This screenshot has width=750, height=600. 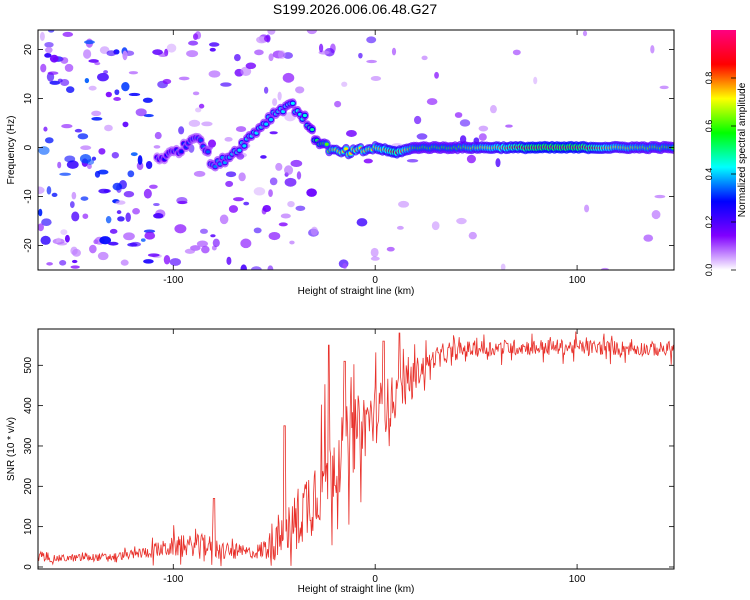 I want to click on y-tick-label: -10, so click(x=28, y=196).